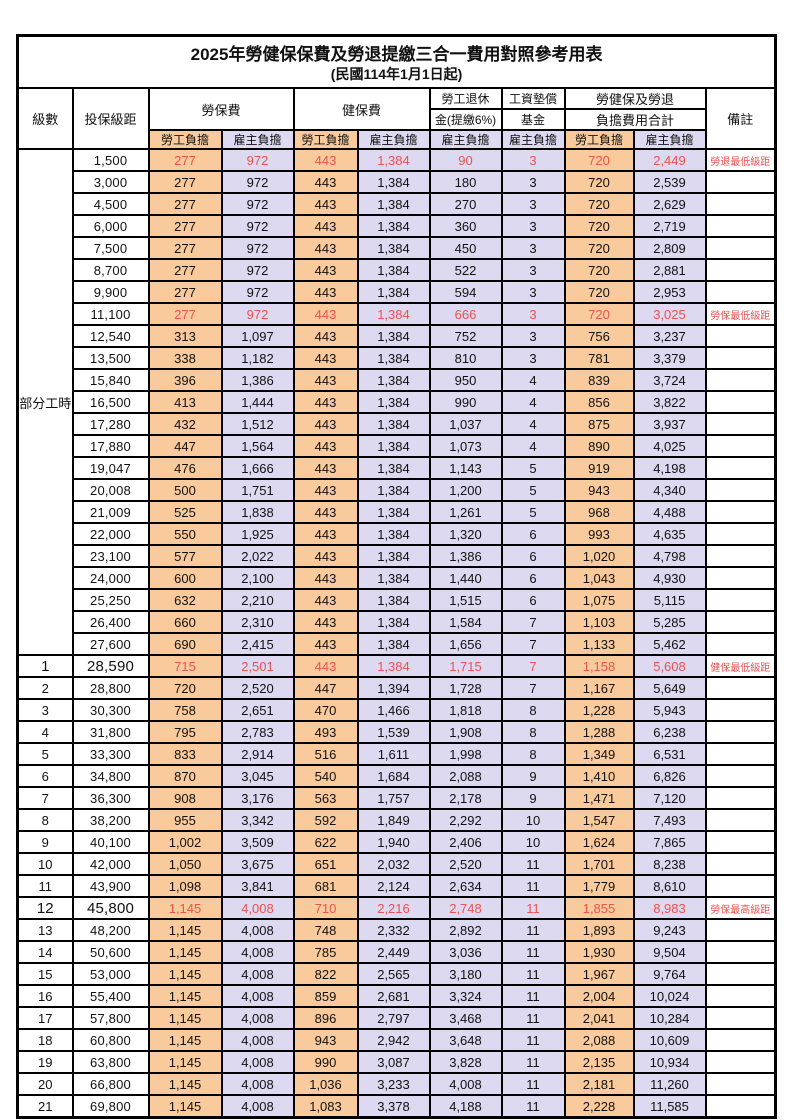 This screenshot has width=791, height=1120. Describe the element at coordinates (465, 336) in the screenshot. I see `pension-employer-cell: 752` at that location.